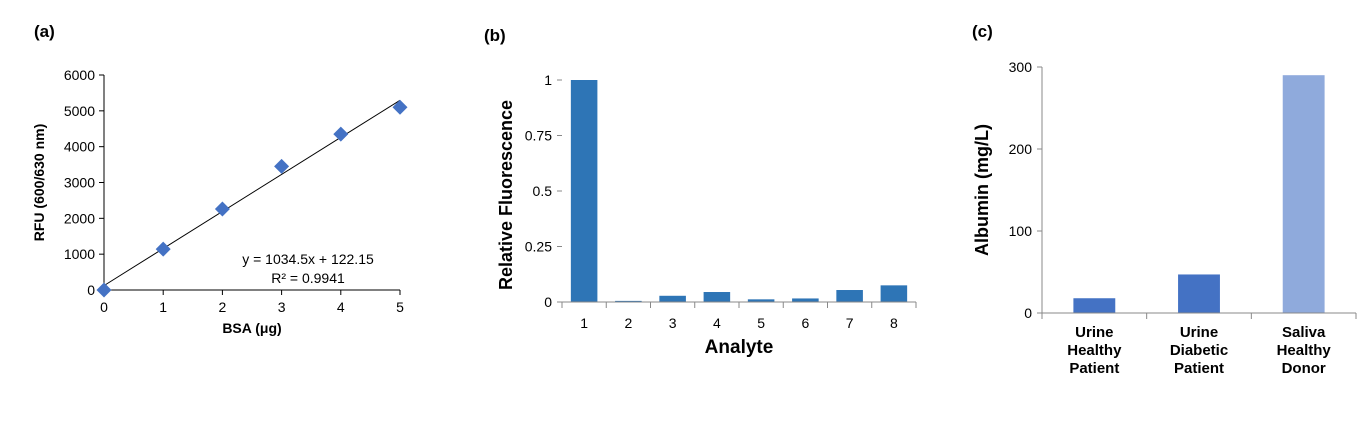 This screenshot has height=421, width=1361. Describe the element at coordinates (495, 35) in the screenshot. I see `panel-label-b: (b)` at that location.